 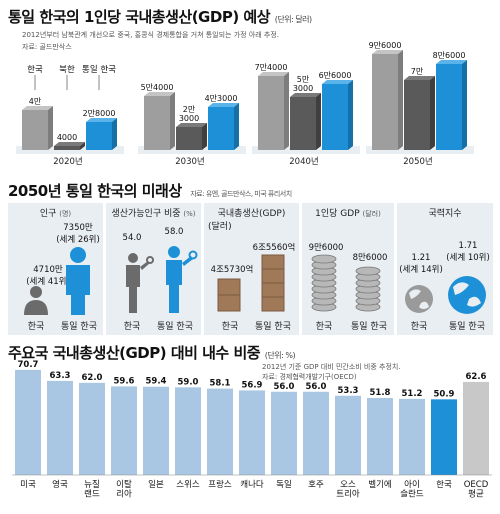 I want to click on share-value-label: 51.8, so click(x=380, y=393).